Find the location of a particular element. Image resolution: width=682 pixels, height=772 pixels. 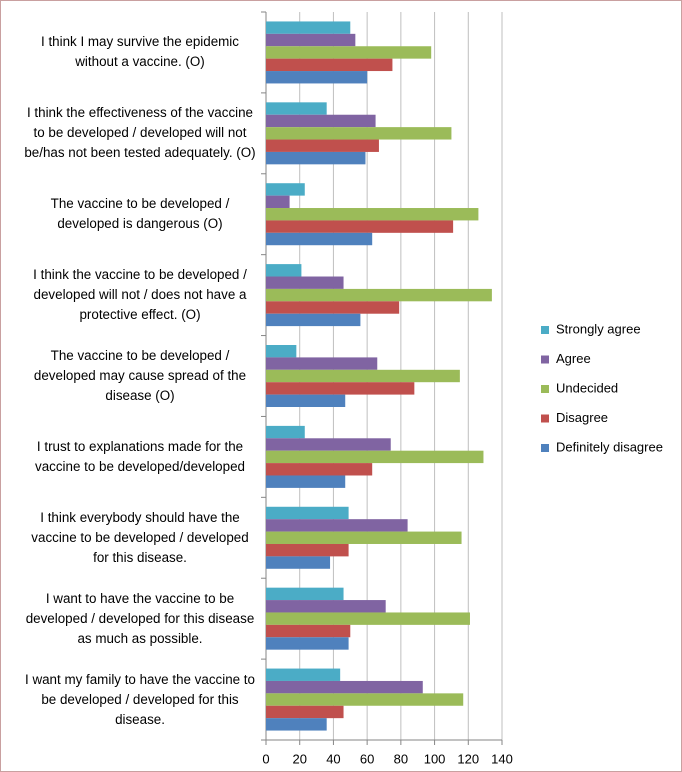

x-tick-label: 40 is located at coordinates (333, 758).